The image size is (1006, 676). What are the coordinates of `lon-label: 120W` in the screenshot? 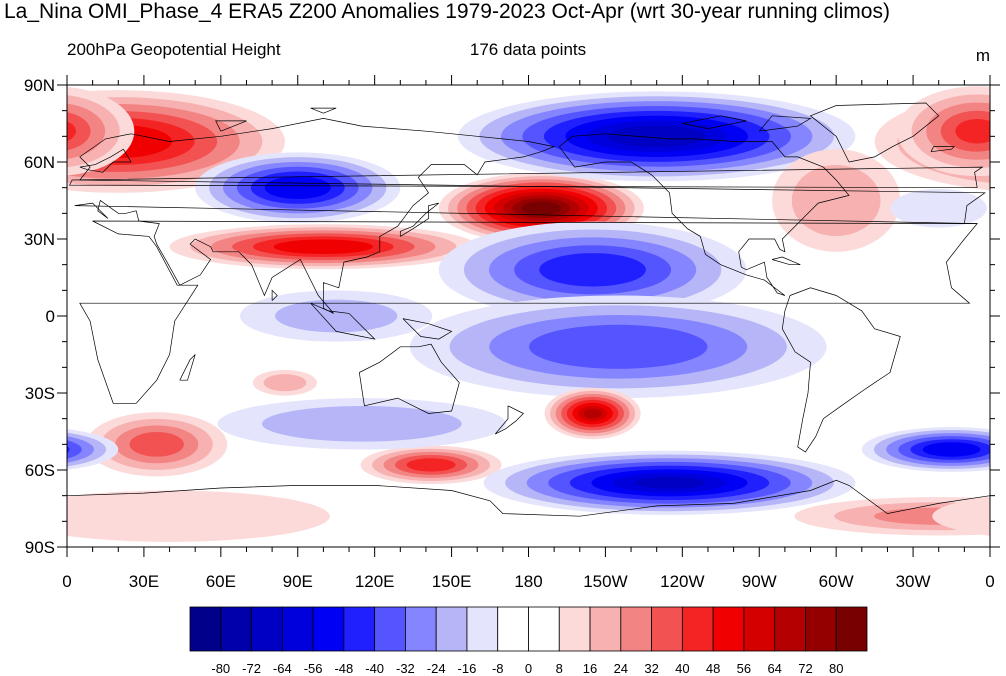 It's located at (682, 581).